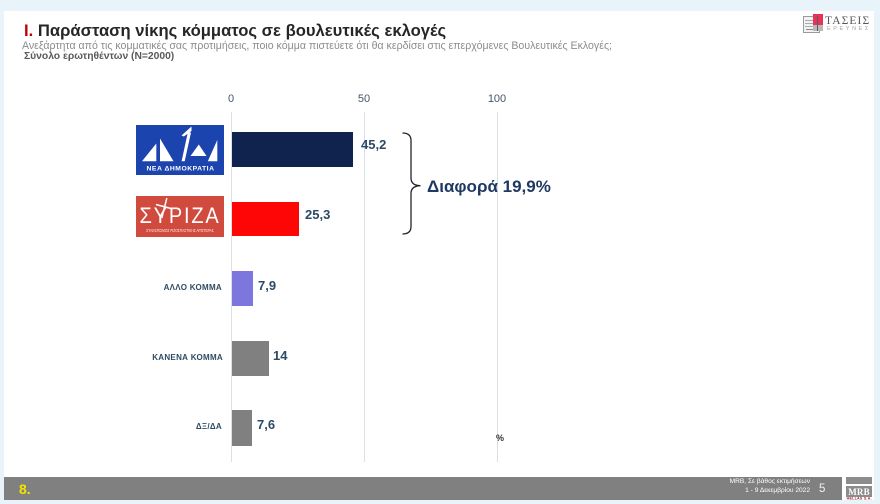  What do you see at coordinates (181, 169) in the screenshot?
I see `svg-text: ΝΕΑ ΔΗΜΟΚΡΑΤΙΑ` at bounding box center [181, 169].